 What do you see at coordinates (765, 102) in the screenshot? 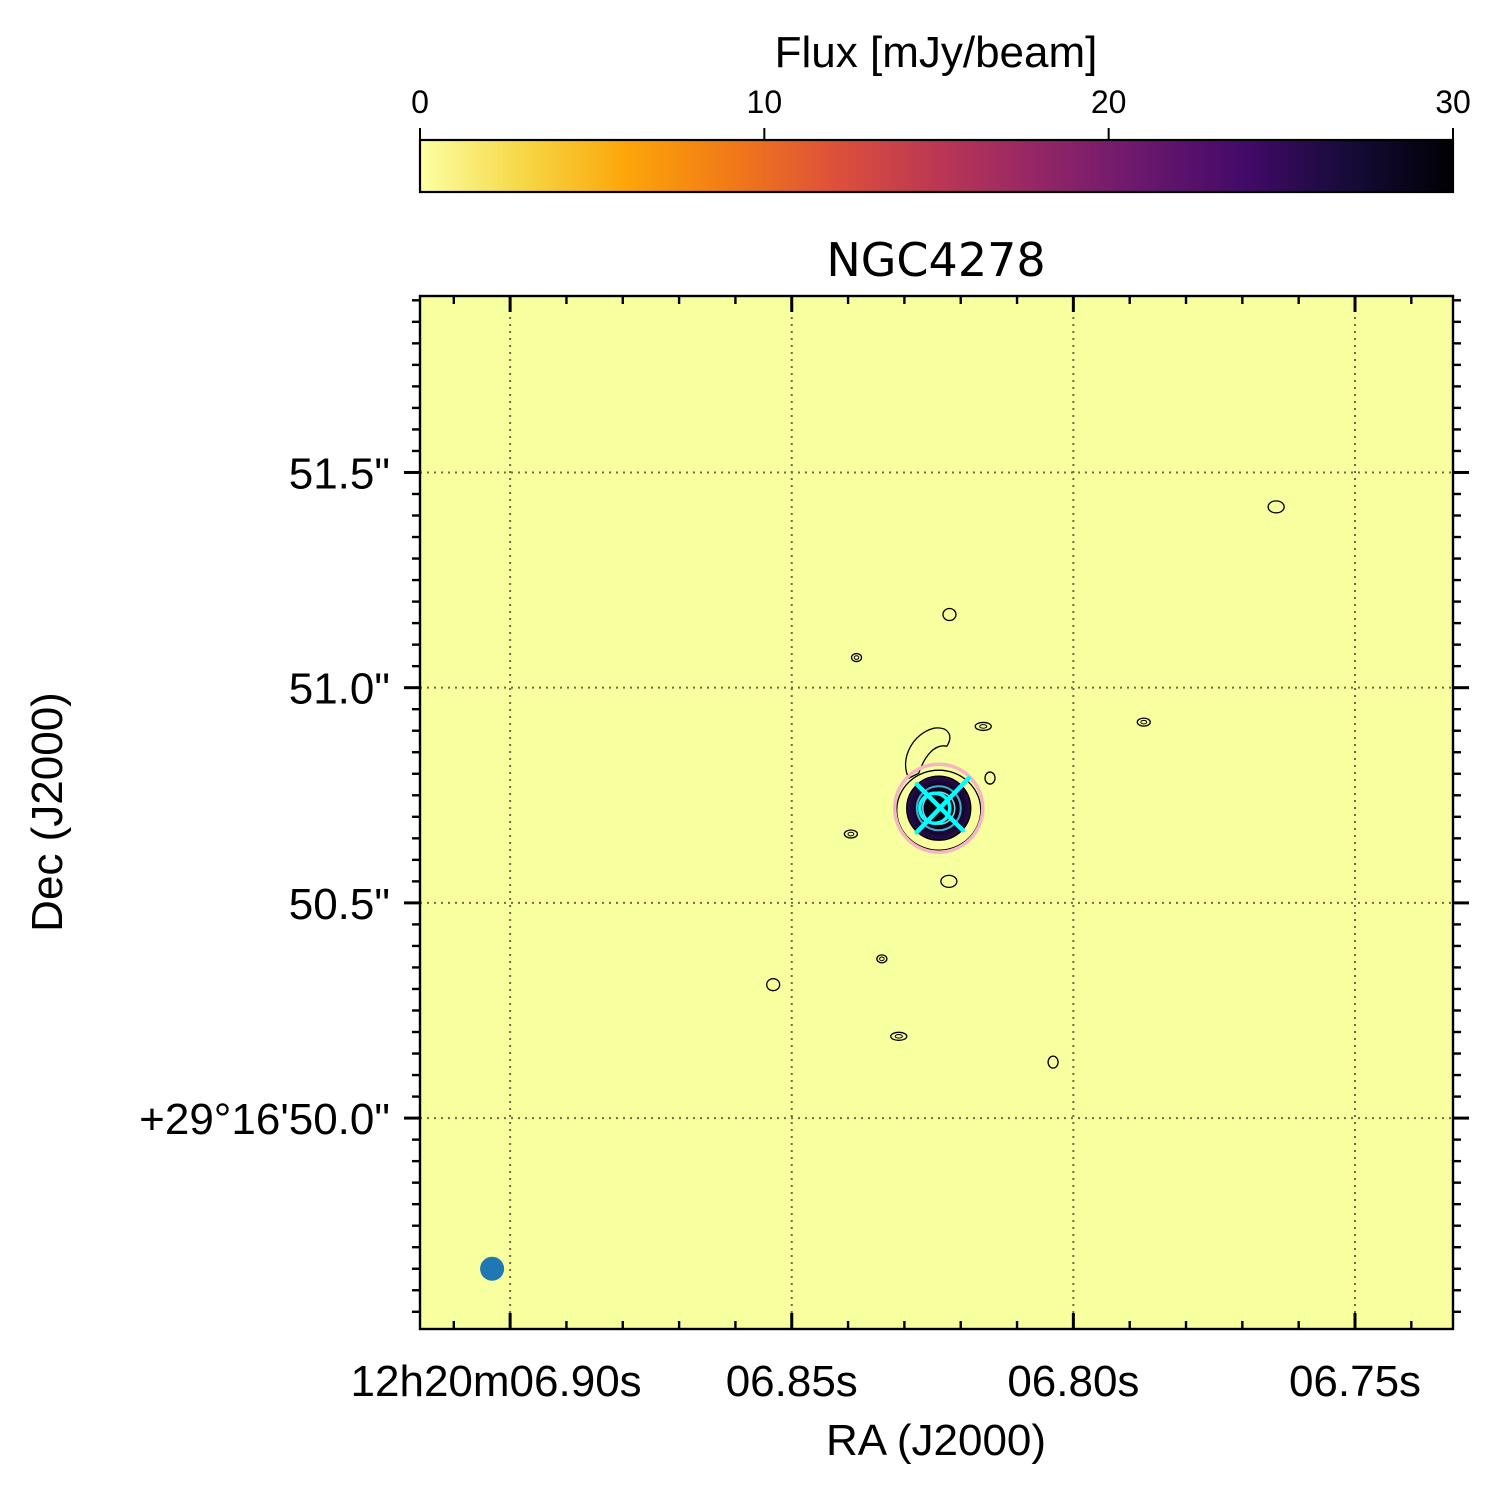
I see `colorbar-tick-label: 10` at bounding box center [765, 102].